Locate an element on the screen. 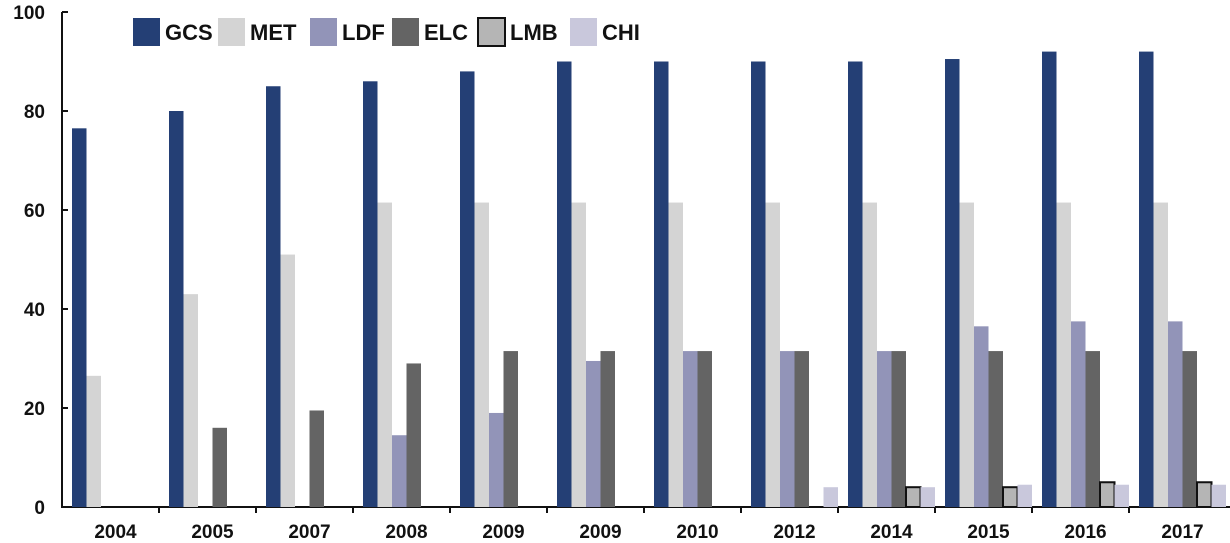 Image resolution: width=1230 pixels, height=543 pixels. legend-label-chi: CHI is located at coordinates (621, 32).